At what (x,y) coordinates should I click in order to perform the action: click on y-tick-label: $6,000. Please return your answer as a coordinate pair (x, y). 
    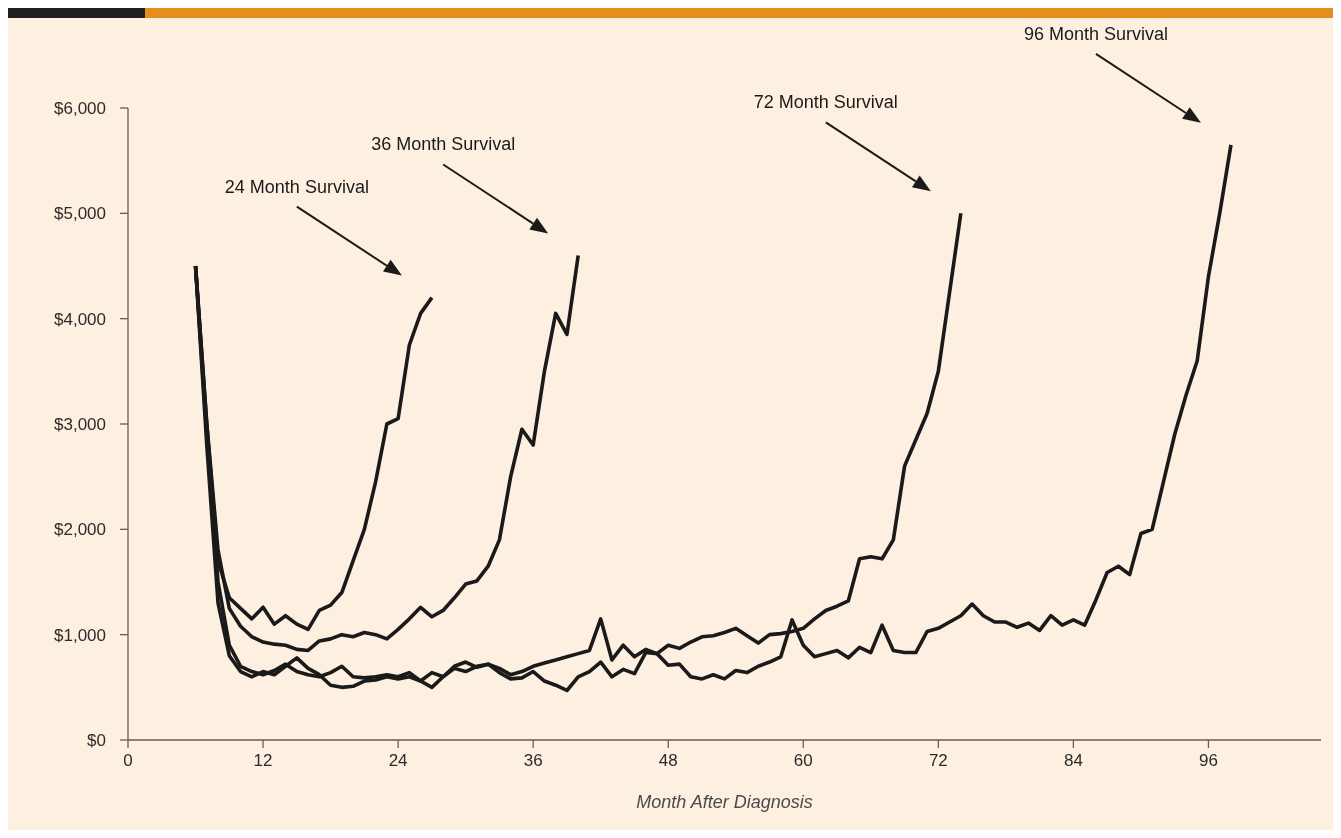
    Looking at the image, I should click on (80, 108).